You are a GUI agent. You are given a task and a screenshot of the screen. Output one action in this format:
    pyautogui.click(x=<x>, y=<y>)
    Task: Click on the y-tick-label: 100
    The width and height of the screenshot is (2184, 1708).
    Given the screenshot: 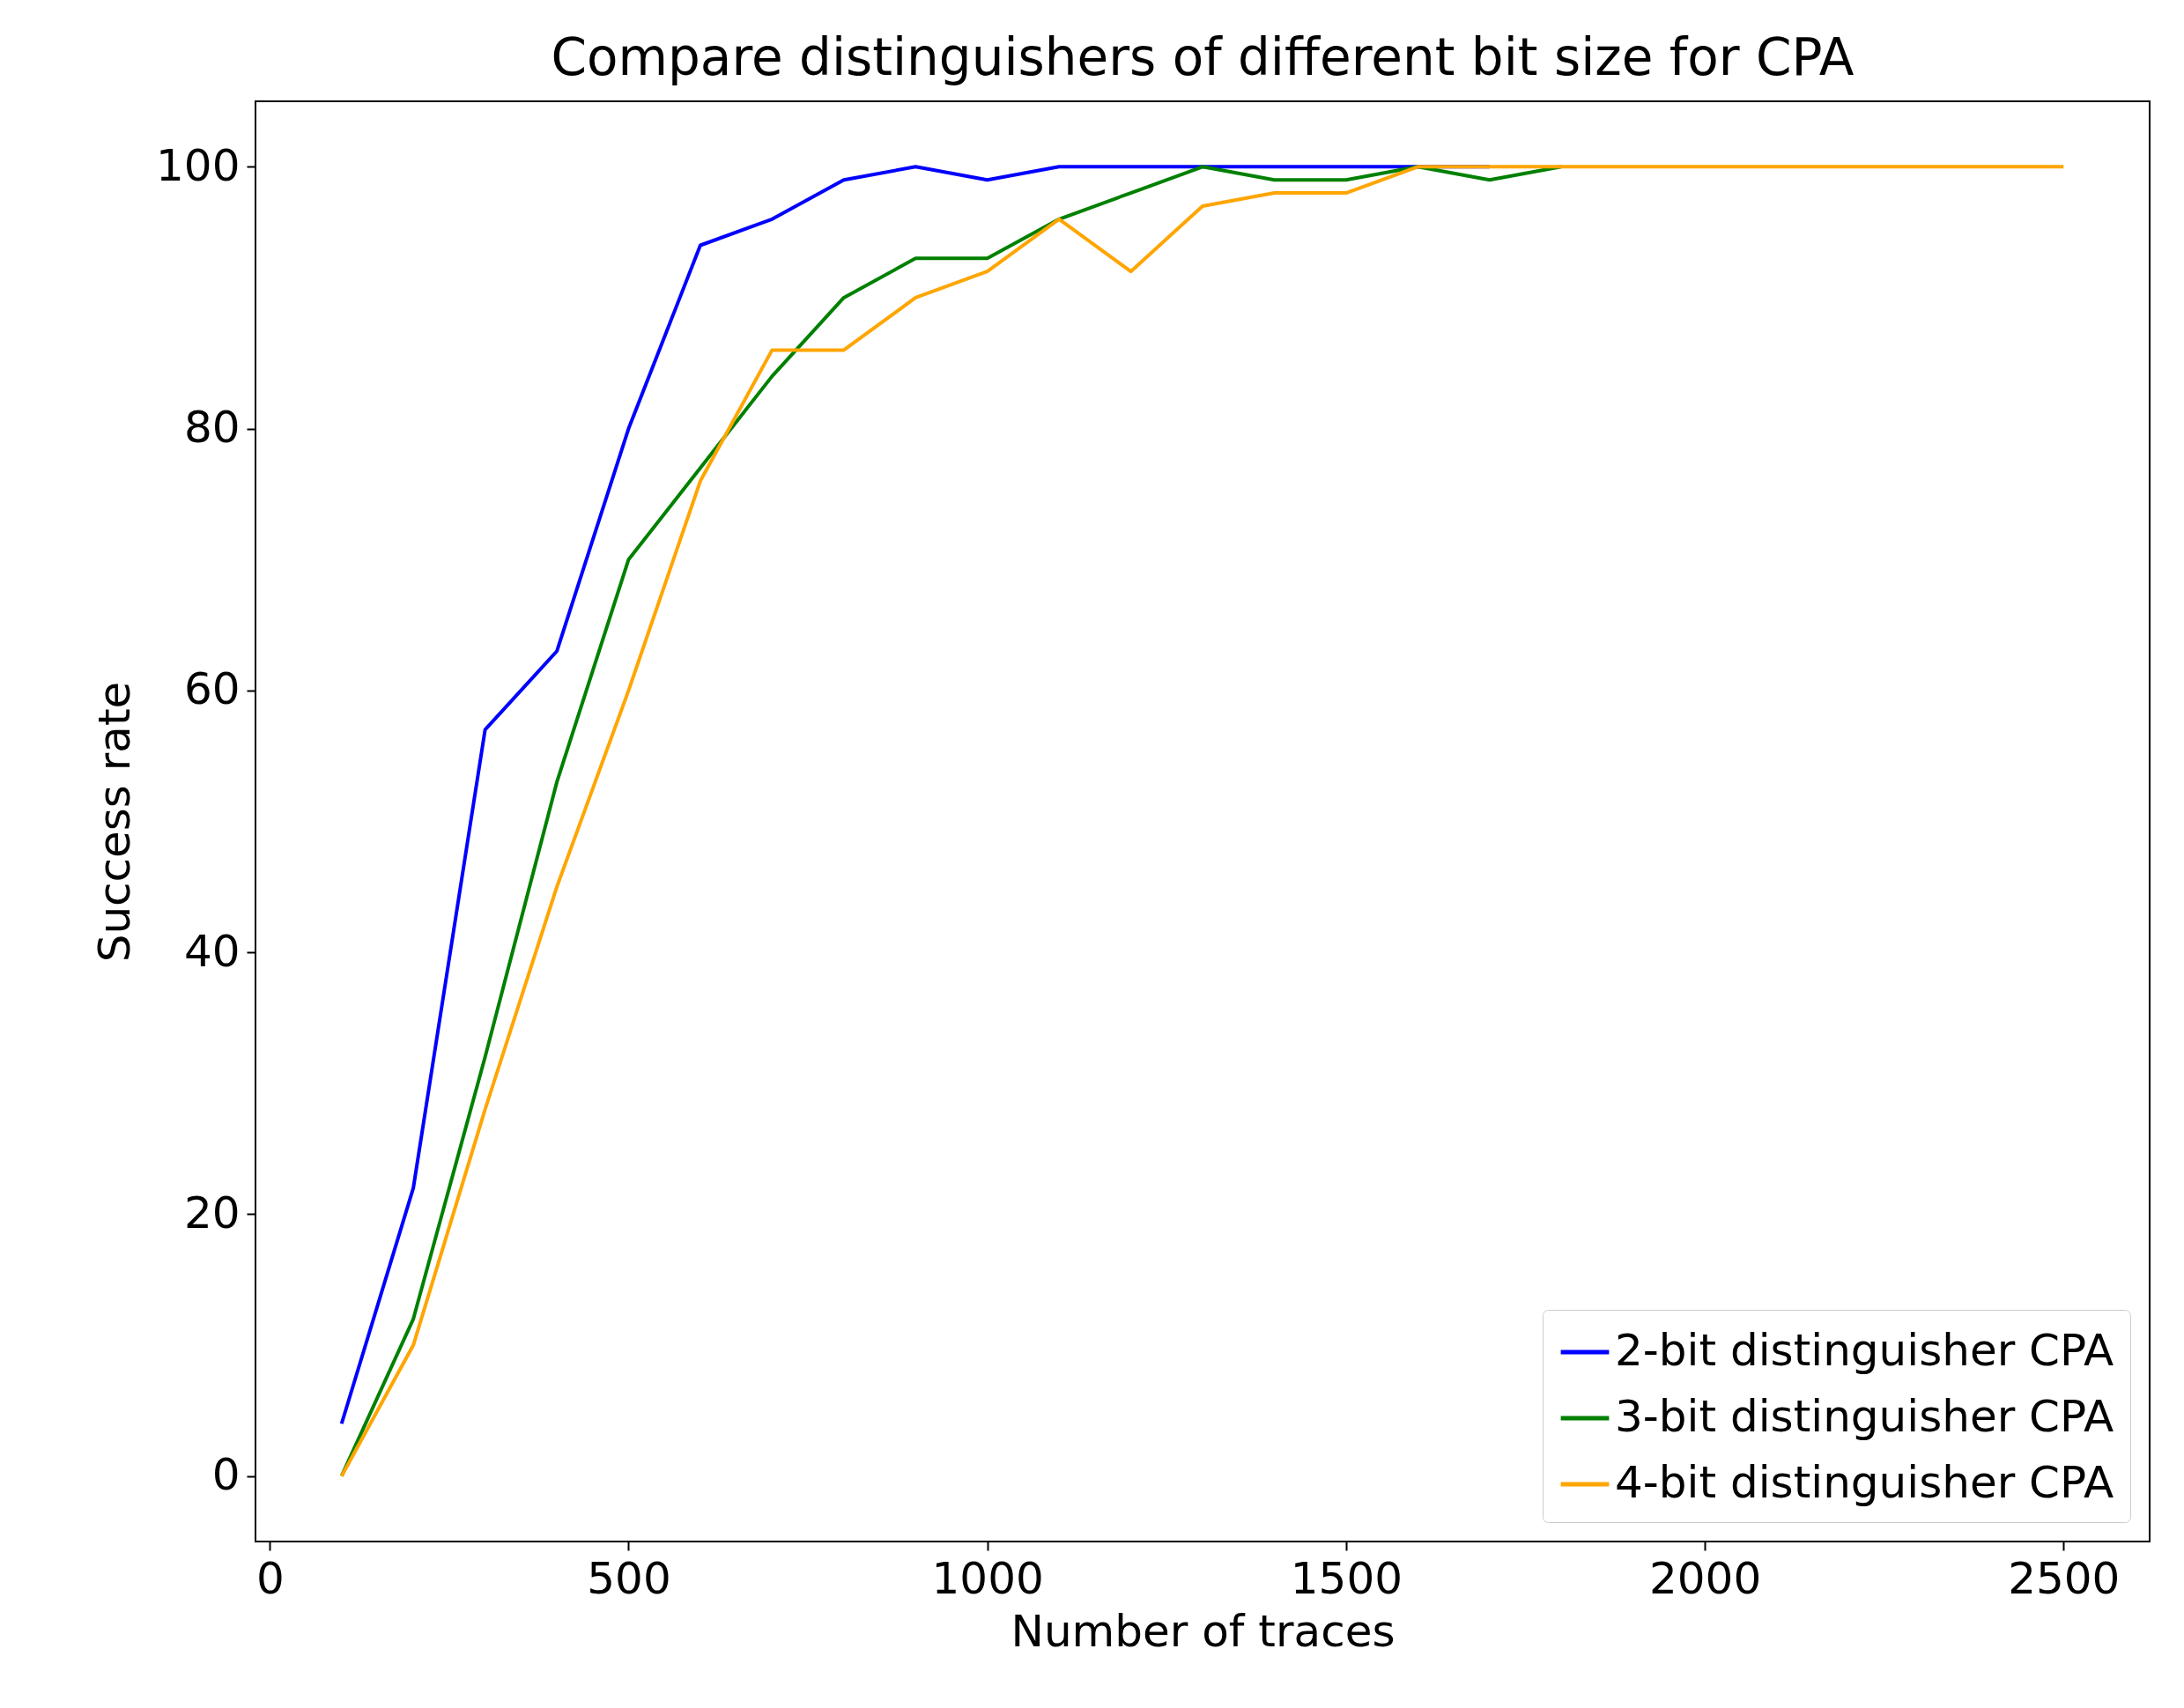 What is the action you would take?
    pyautogui.click(x=198, y=165)
    